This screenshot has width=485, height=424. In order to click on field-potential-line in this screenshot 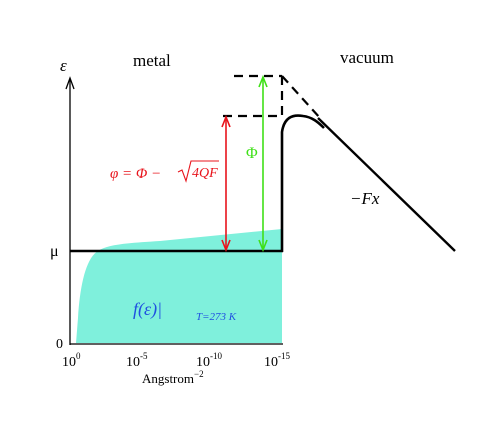, I will do `click(386, 184)`.